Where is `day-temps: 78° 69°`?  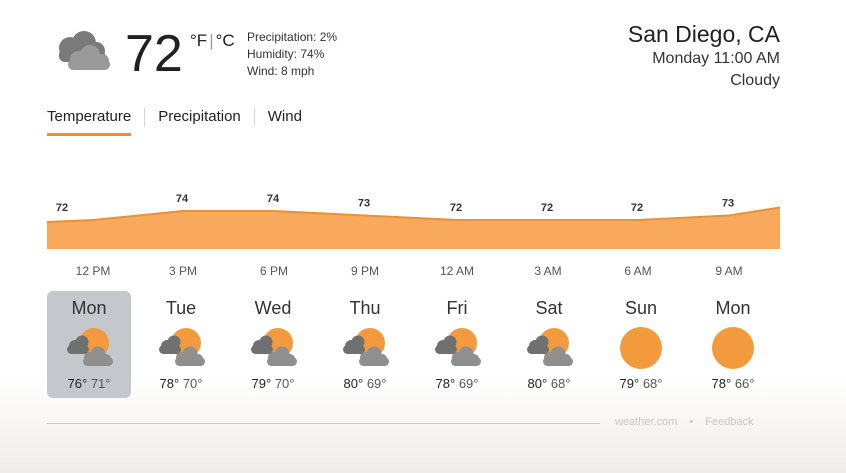
day-temps: 78° 69° is located at coordinates (457, 383).